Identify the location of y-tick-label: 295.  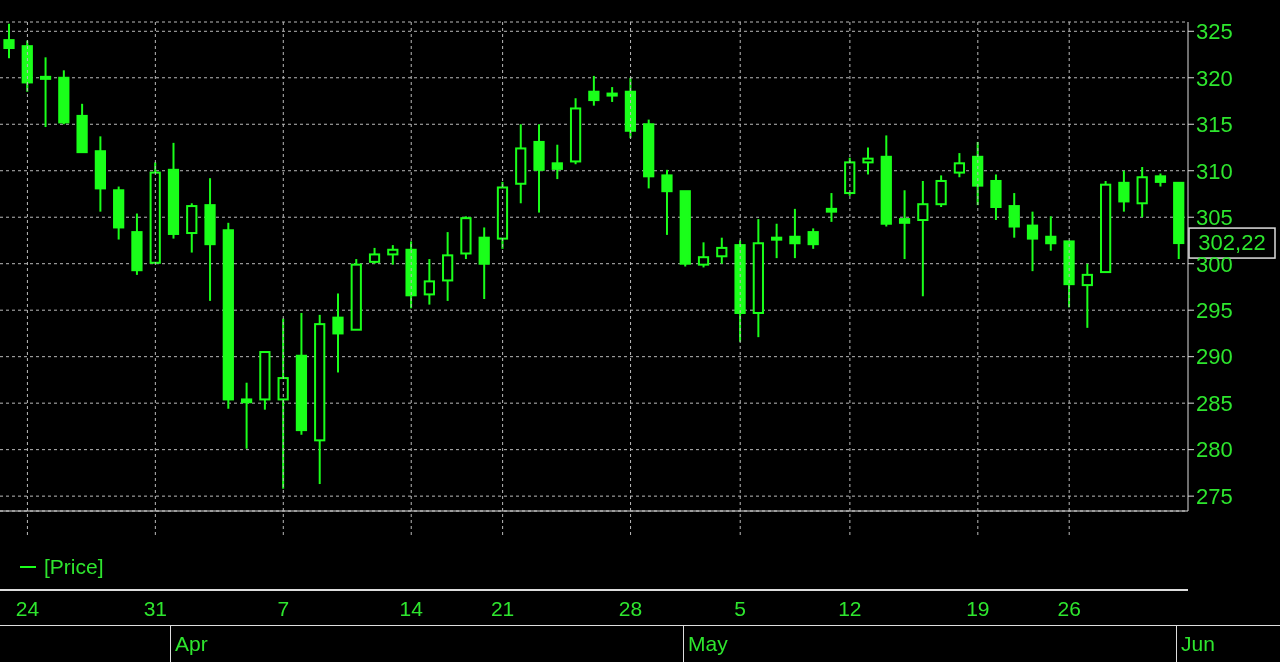
(1214, 310).